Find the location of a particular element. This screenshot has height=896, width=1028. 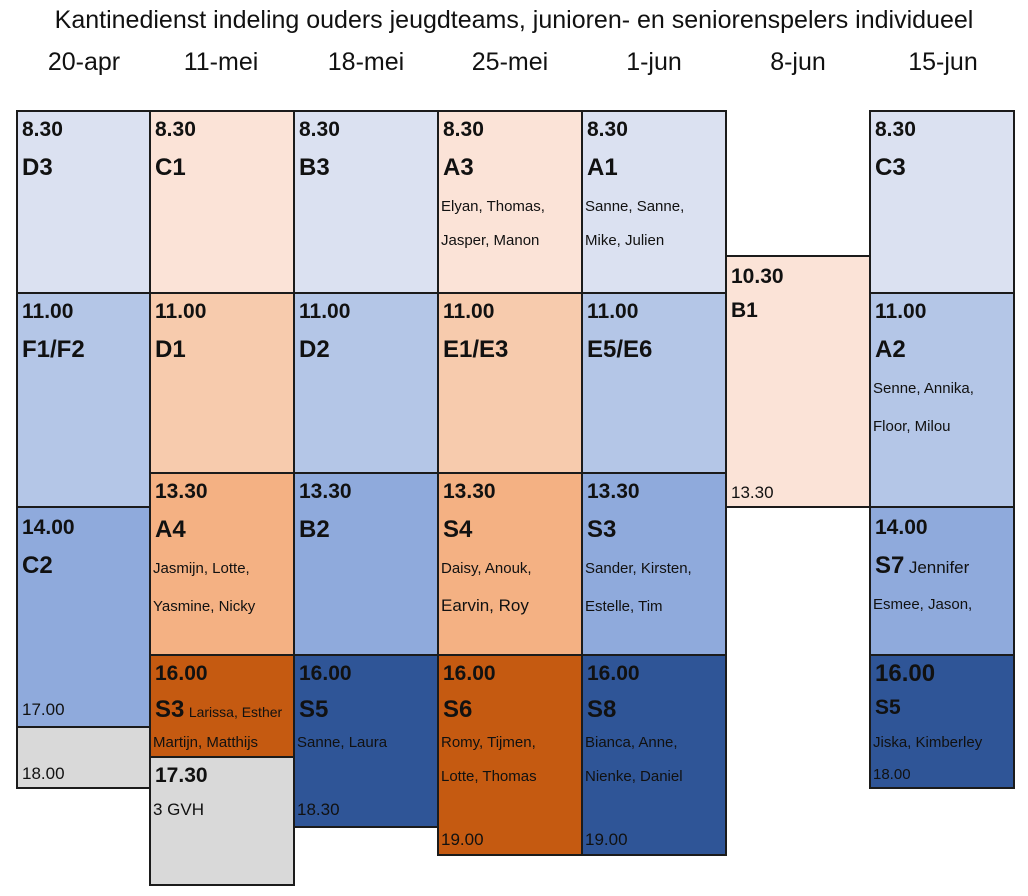

date-header-8-jun: 8-jun is located at coordinates (798, 62).